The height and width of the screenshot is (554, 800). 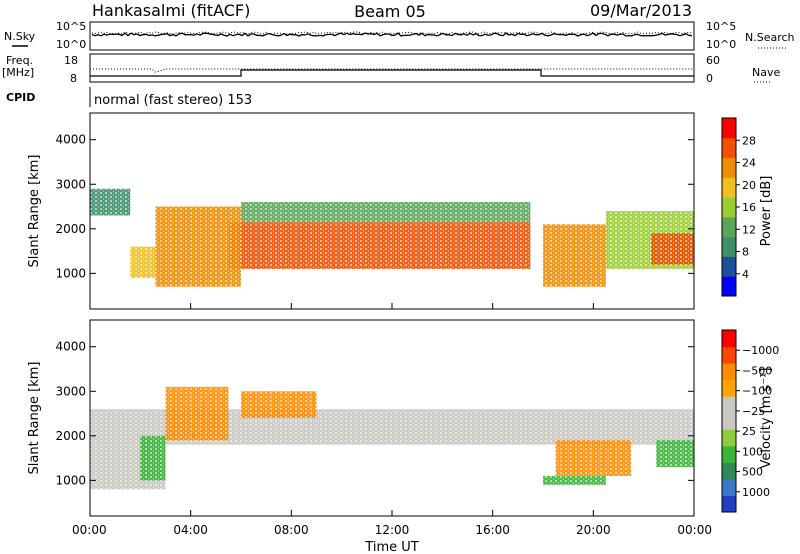 What do you see at coordinates (71, 26) in the screenshot?
I see `noise-tick-left-top: 10^5` at bounding box center [71, 26].